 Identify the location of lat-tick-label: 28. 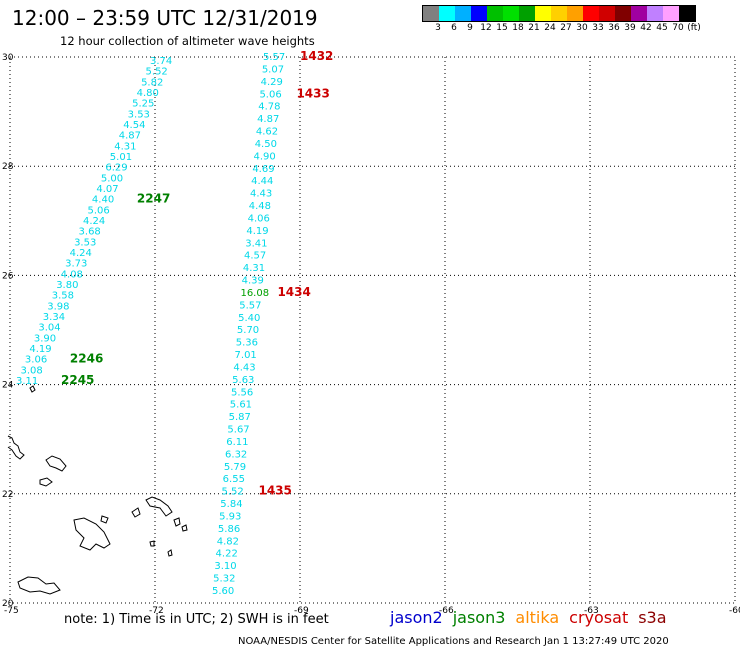
(8, 167).